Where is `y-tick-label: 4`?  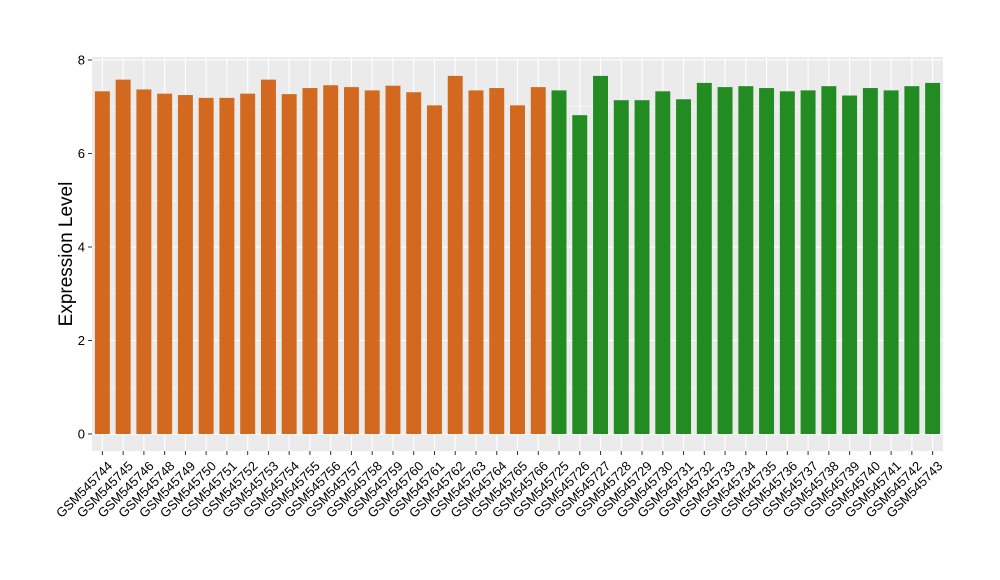
y-tick-label: 4 is located at coordinates (81, 247).